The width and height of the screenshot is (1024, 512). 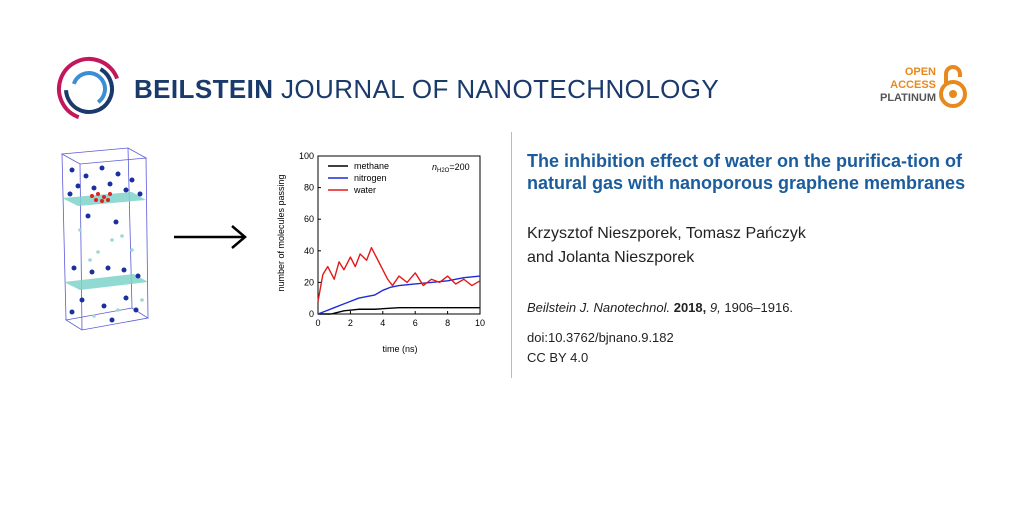 What do you see at coordinates (399, 235) in the screenshot?
I see `chart-frame` at bounding box center [399, 235].